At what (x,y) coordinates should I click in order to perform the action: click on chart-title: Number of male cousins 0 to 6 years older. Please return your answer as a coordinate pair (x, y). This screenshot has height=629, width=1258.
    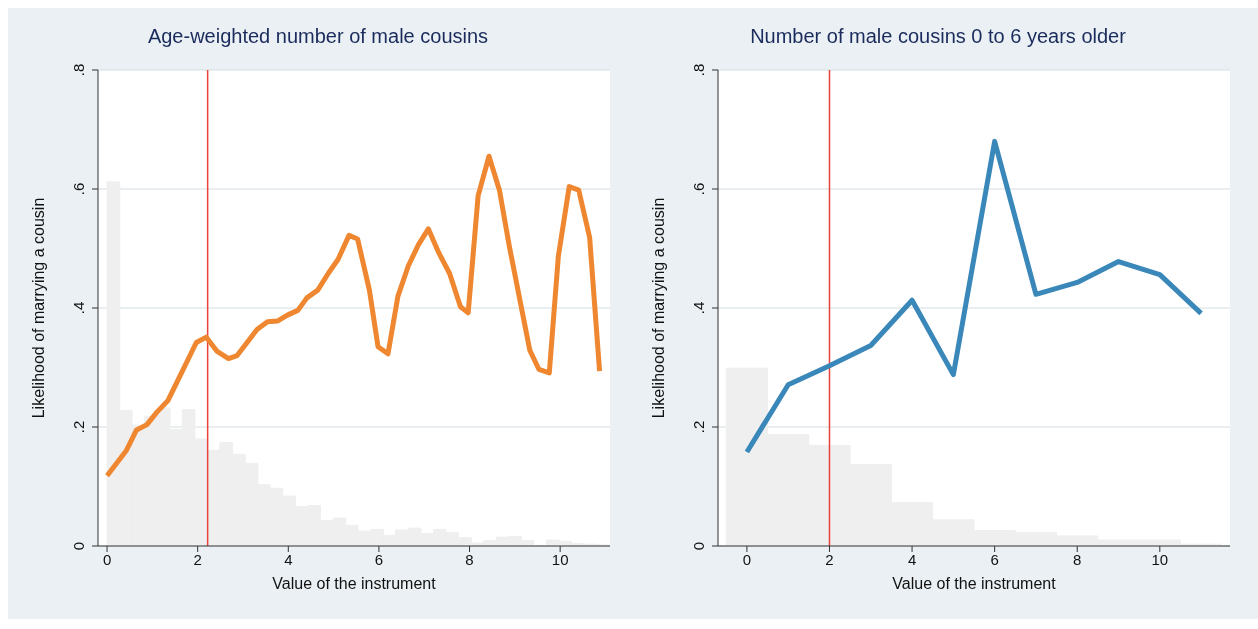
    Looking at the image, I should click on (938, 36).